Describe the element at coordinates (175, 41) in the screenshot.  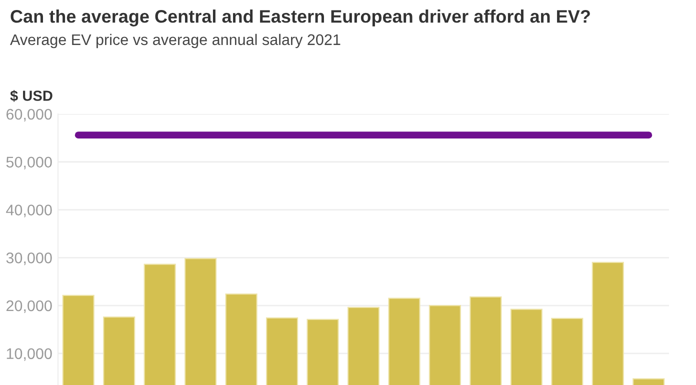
I see `chart-subtitle: Average EV price vs average annual salary 2021` at that location.